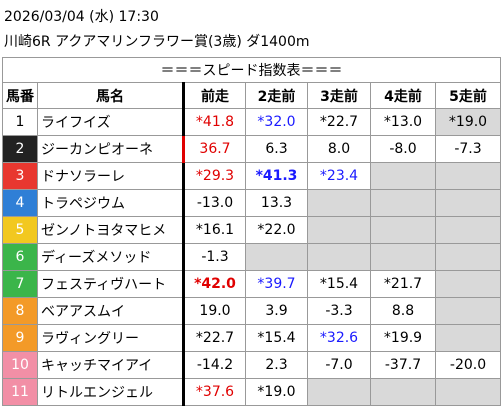 This screenshot has width=502, height=407. I want to click on speed-index: -20.0, so click(468, 365).